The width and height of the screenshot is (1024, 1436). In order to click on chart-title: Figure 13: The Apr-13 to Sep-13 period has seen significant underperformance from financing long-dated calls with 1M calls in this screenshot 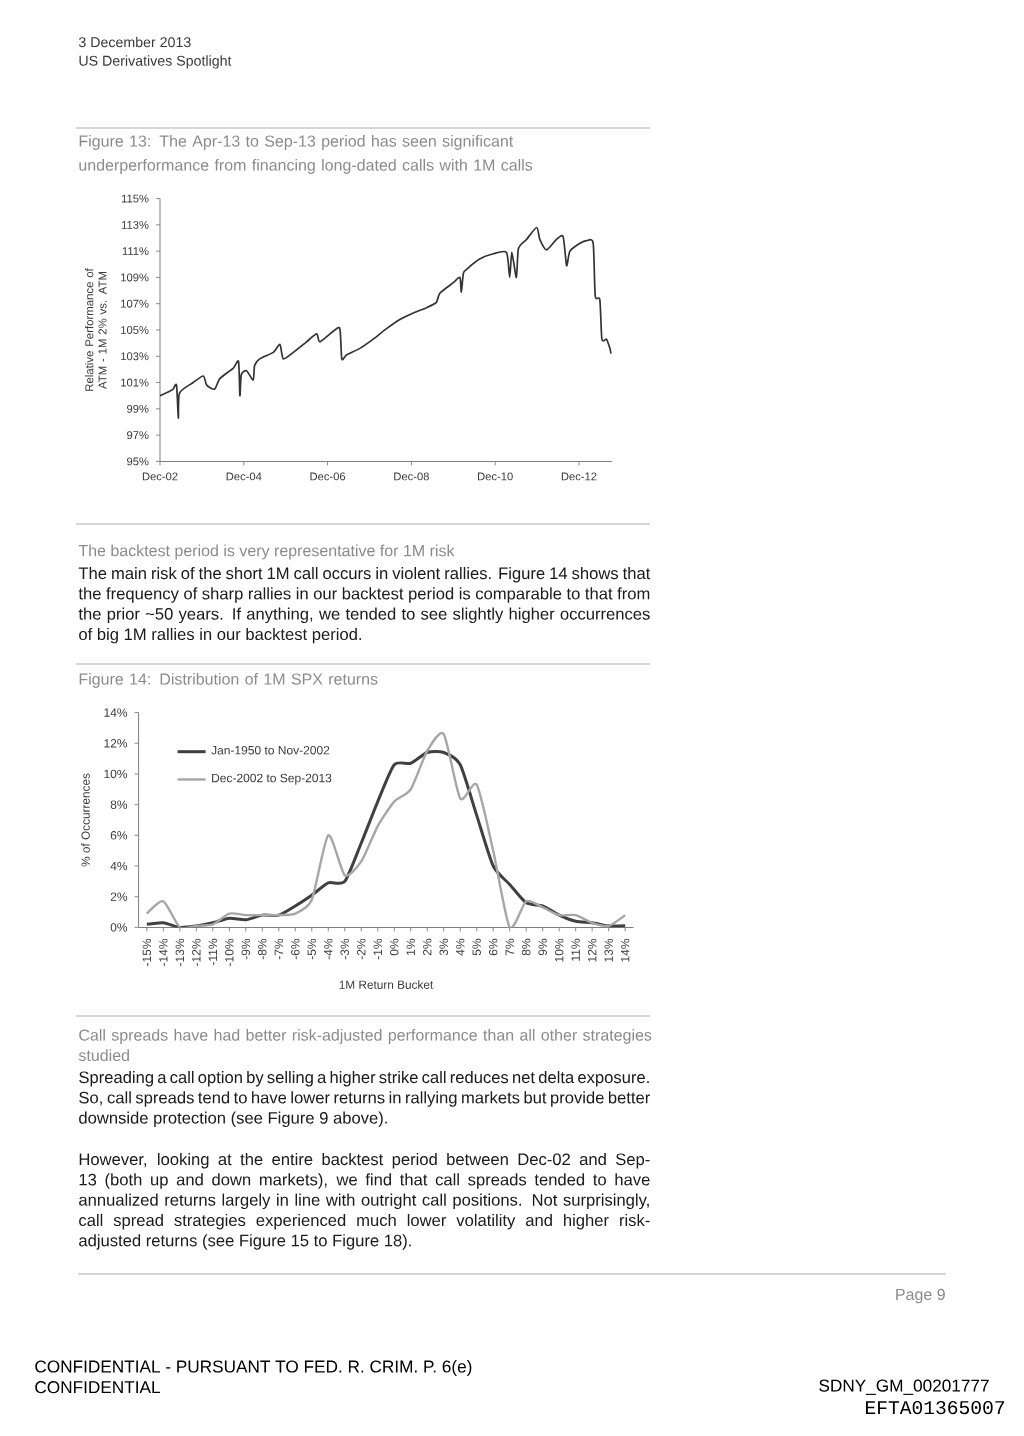, I will do `click(306, 154)`.